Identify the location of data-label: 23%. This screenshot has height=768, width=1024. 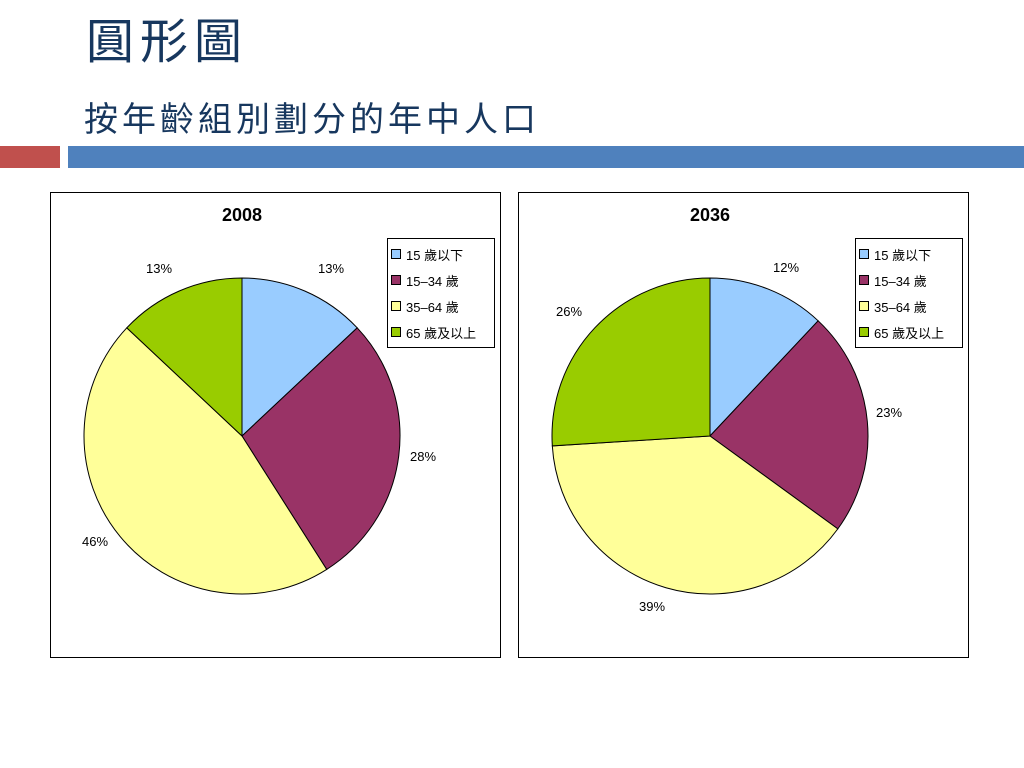
(889, 412).